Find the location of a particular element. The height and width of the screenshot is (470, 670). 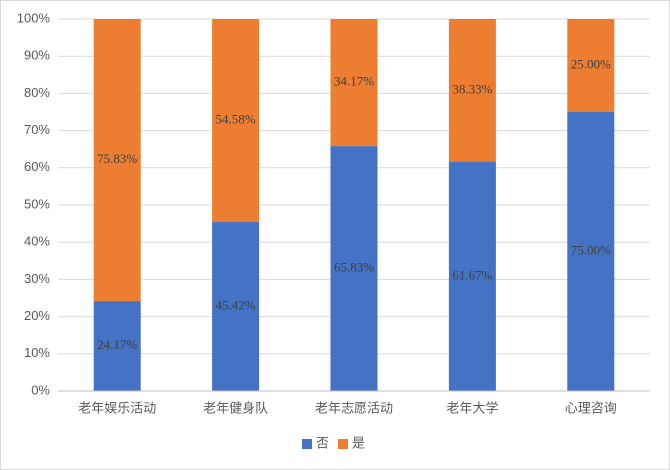

data-label: 61.67% is located at coordinates (472, 274).